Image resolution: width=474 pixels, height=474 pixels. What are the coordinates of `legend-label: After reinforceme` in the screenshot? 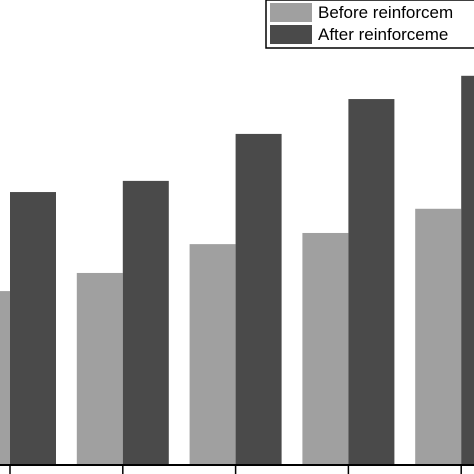 It's located at (383, 34).